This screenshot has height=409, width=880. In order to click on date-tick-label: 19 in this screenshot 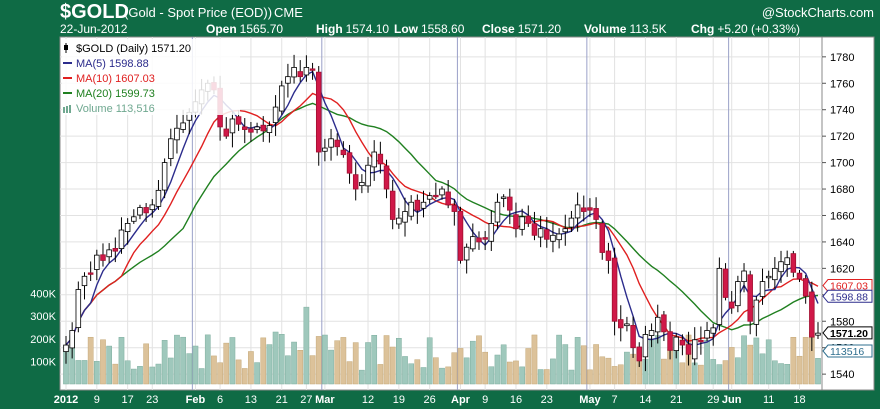, I will do `click(399, 400)`.